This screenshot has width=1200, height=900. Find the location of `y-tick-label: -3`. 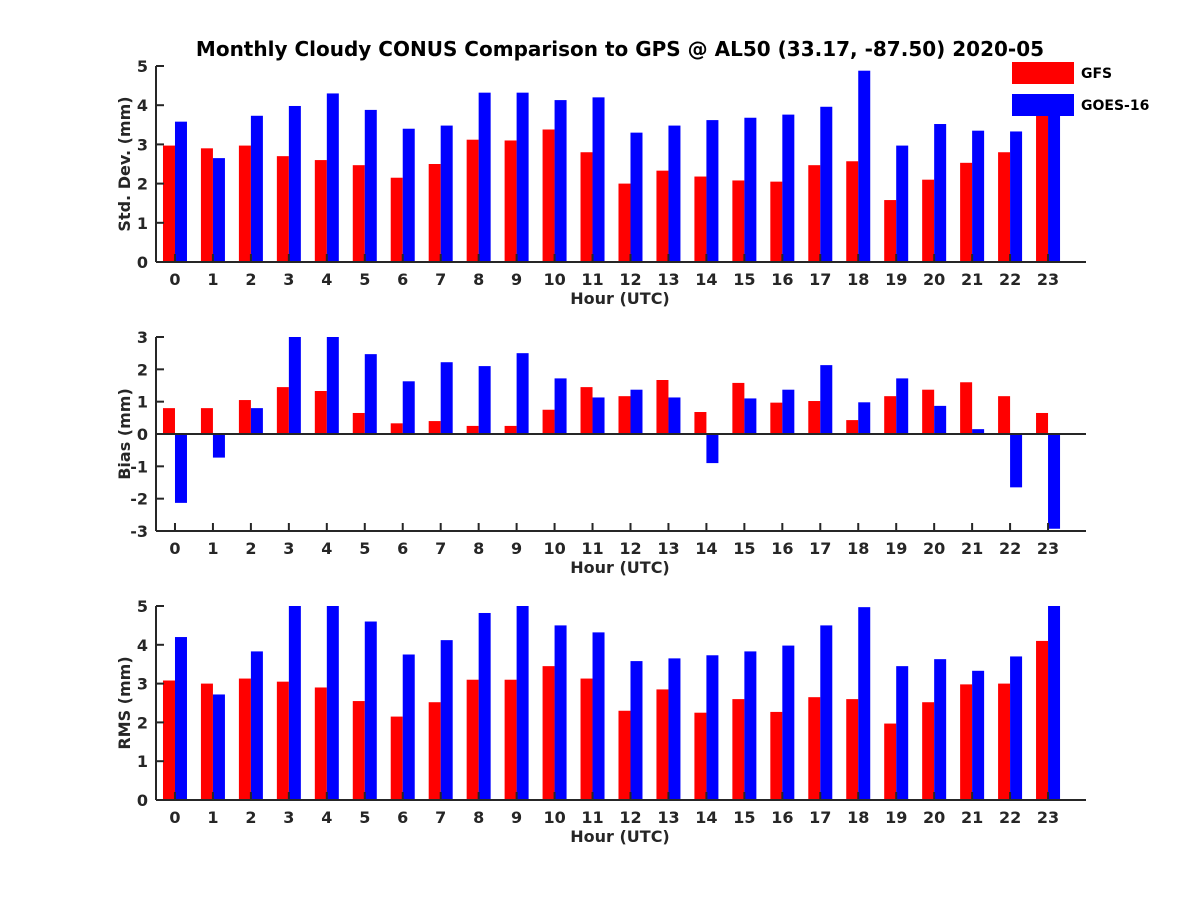

y-tick-label: -3 is located at coordinates (139, 531).